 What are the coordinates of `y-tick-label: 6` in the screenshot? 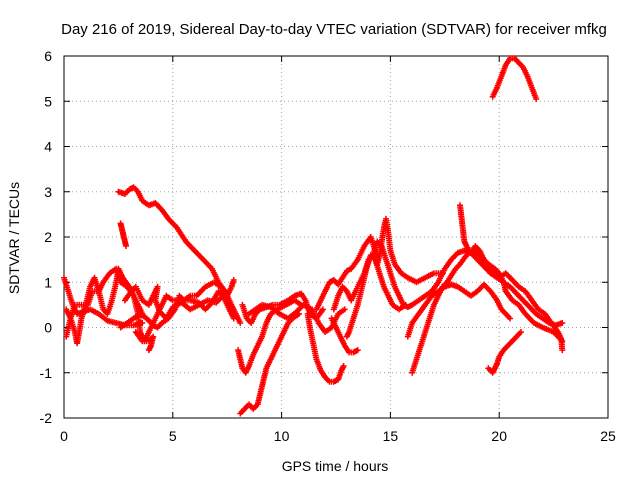 It's located at (48, 56).